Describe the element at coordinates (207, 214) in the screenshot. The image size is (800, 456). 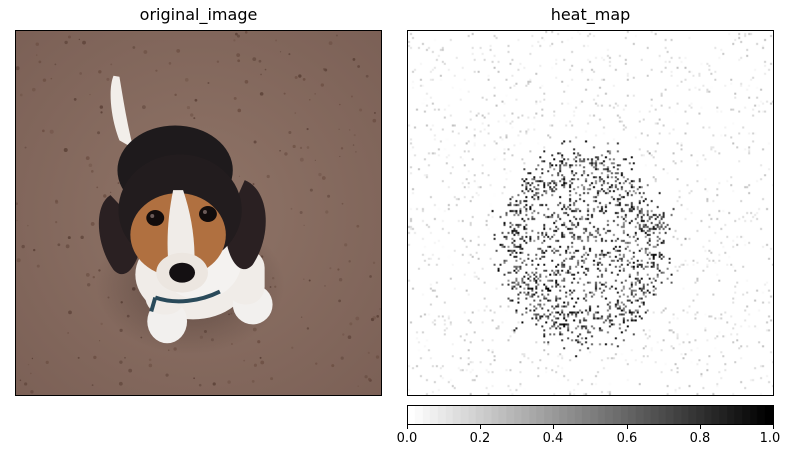
I see `right-eye` at that location.